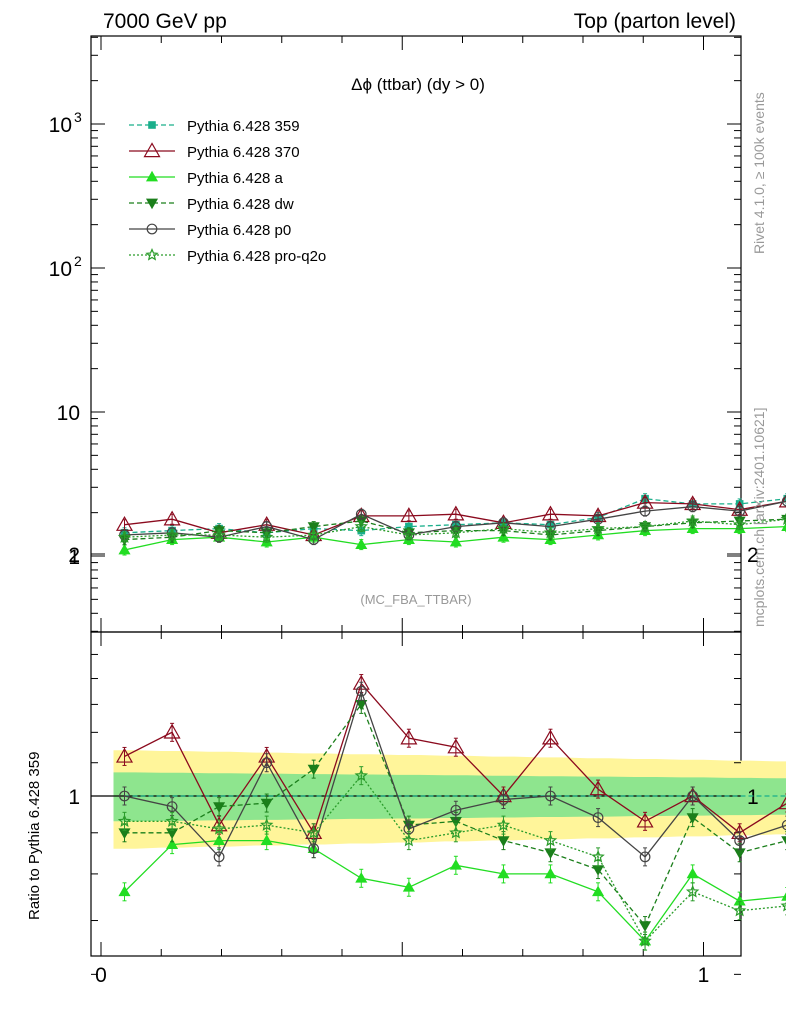  I want to click on ratio-uncertainty-bands, so click(438, 799).